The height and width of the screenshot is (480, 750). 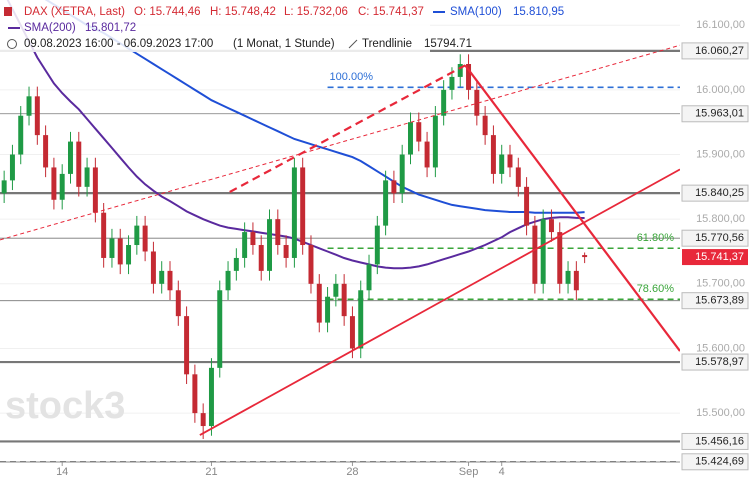 What do you see at coordinates (720, 25) in the screenshot?
I see `y-tick-label: 16.100,00` at bounding box center [720, 25].